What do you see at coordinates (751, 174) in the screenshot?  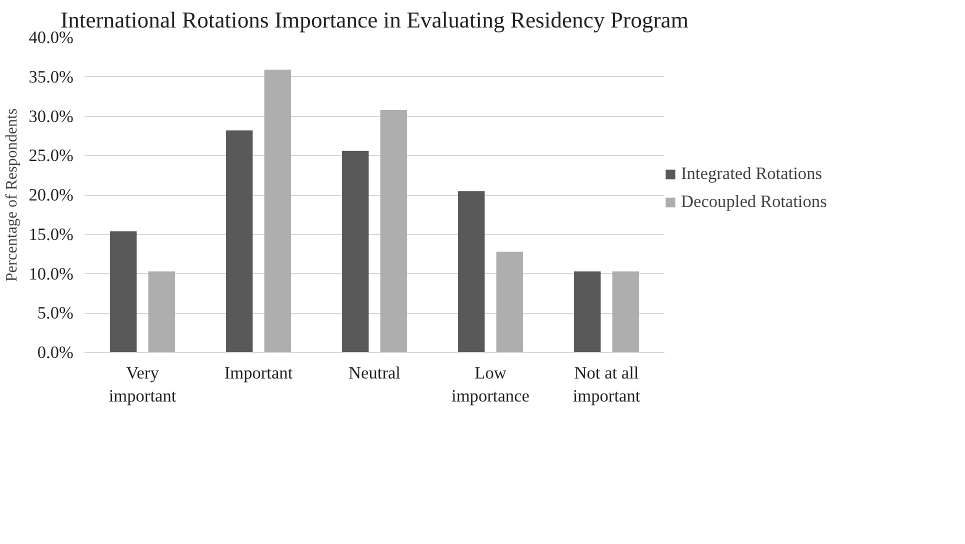 I see `legend-label: Integrated Rotations` at bounding box center [751, 174].